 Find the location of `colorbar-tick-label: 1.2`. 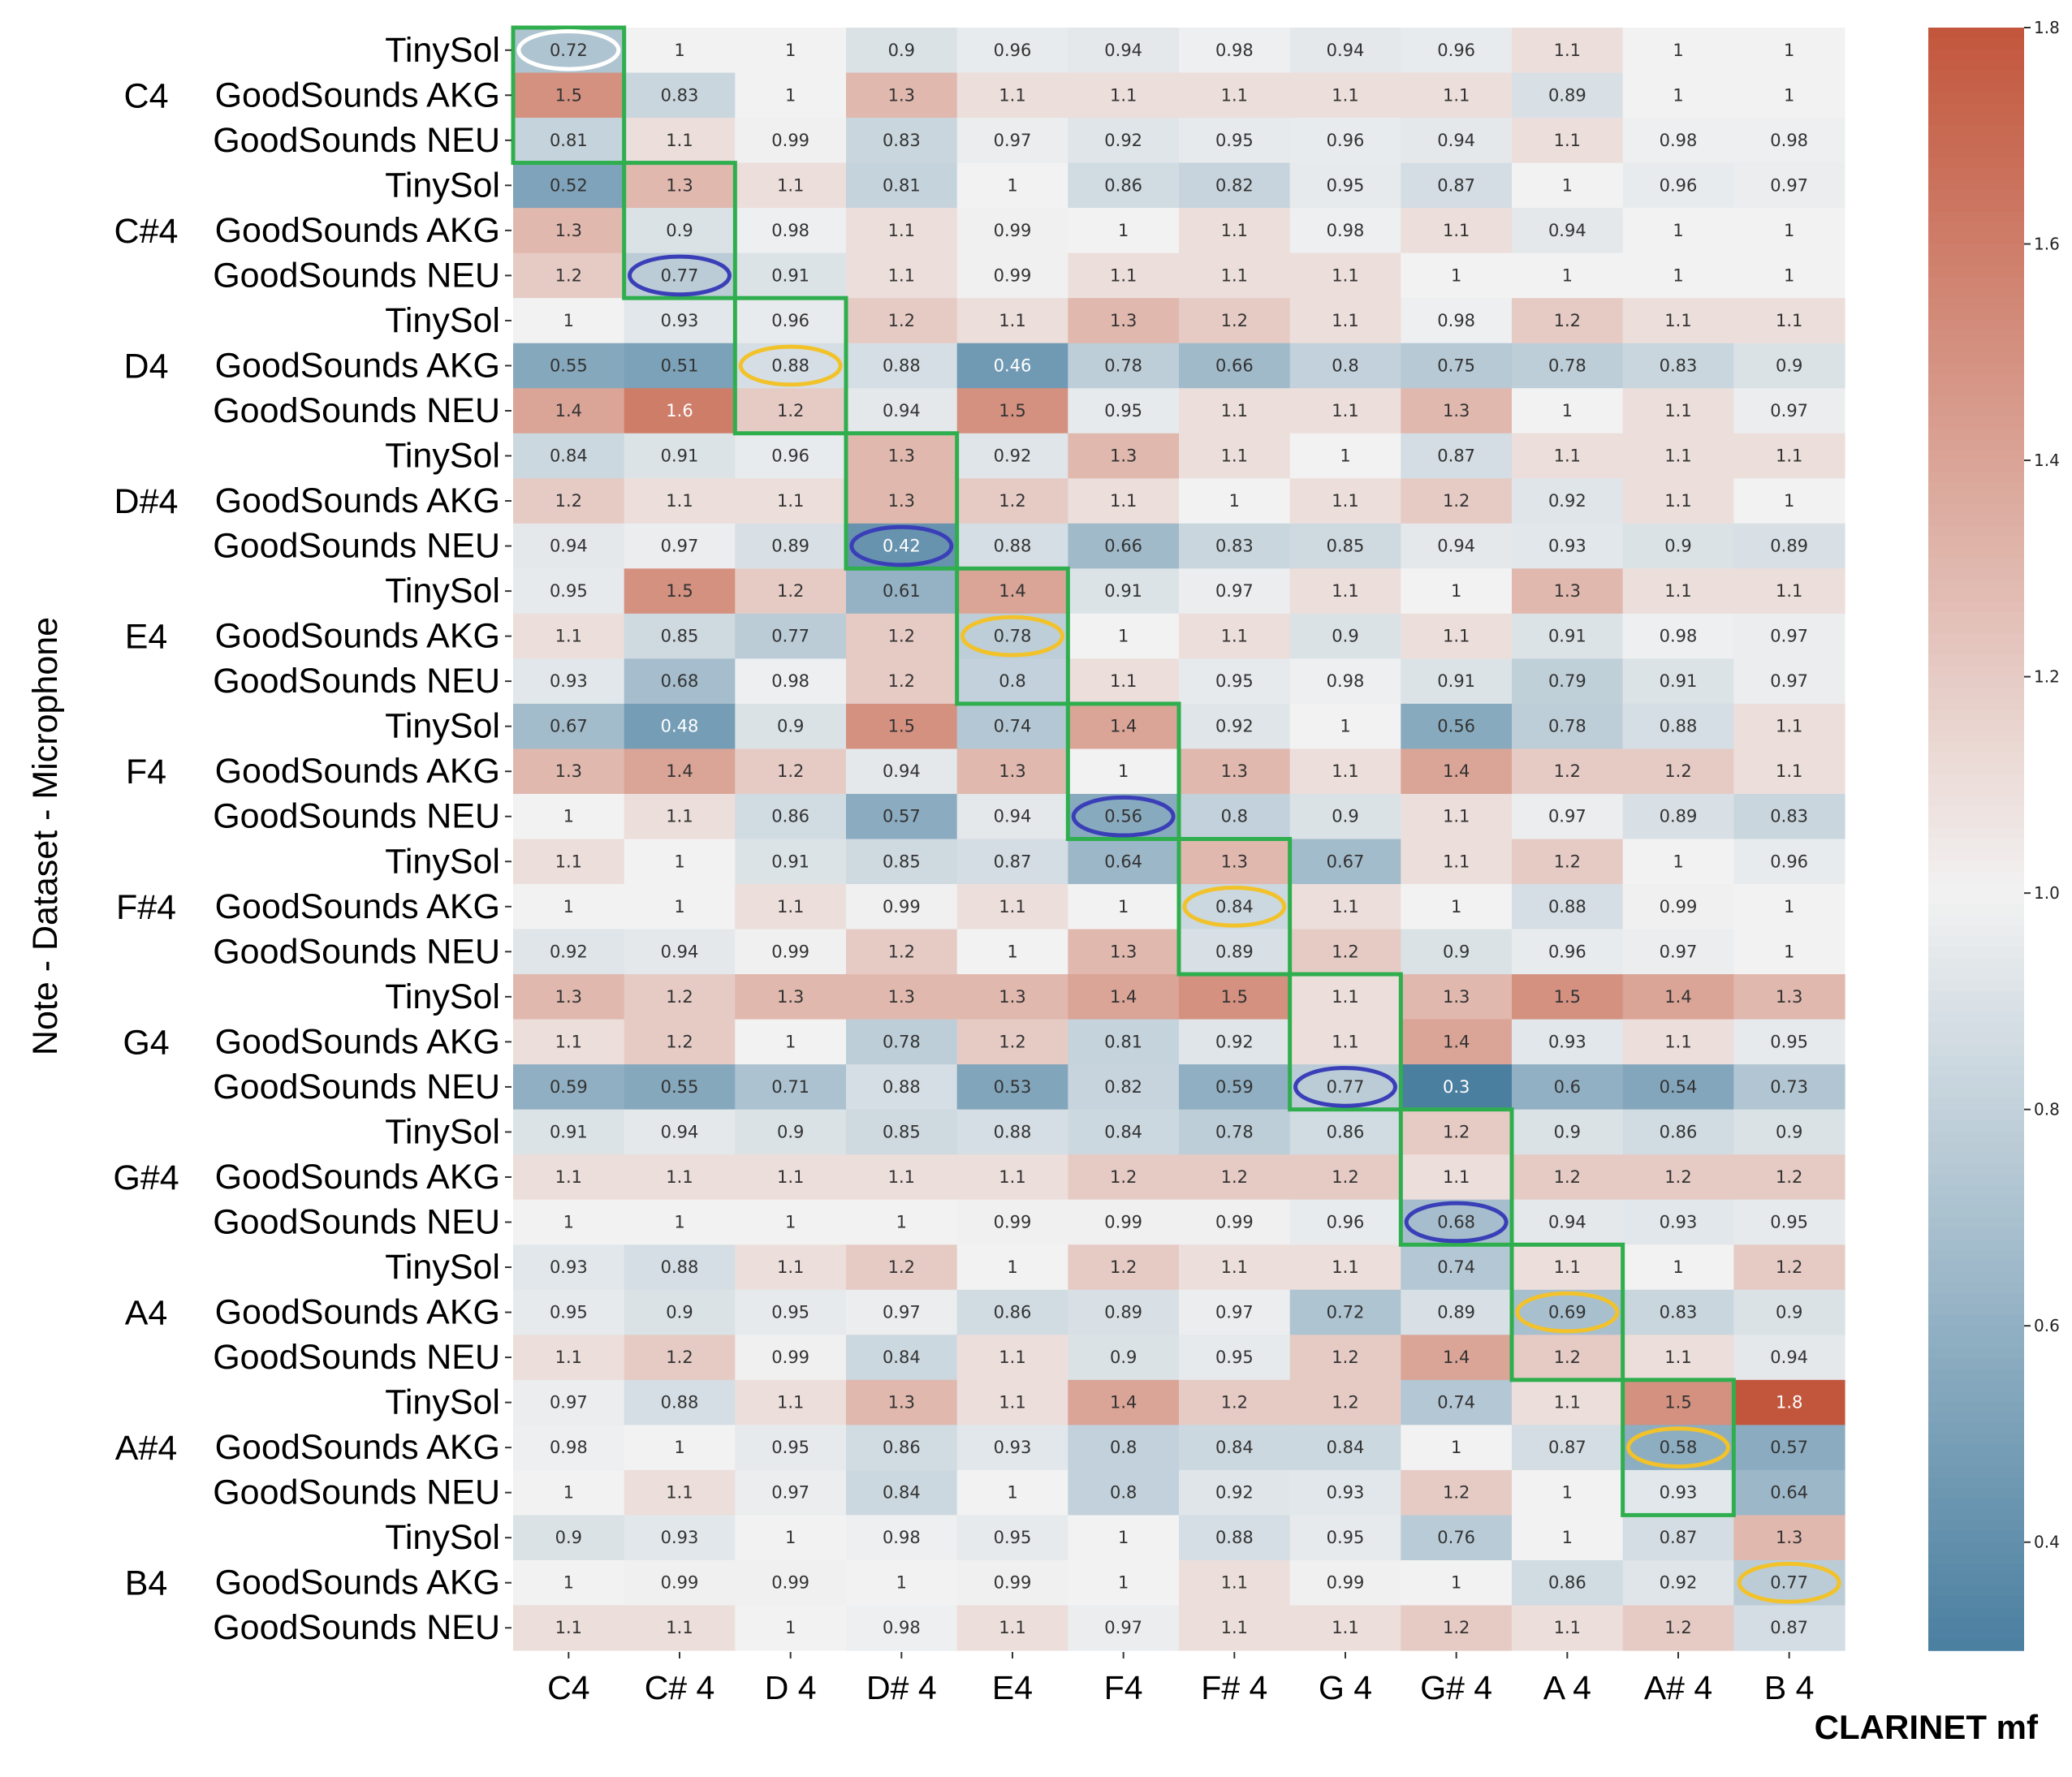

colorbar-tick-label: 1.2 is located at coordinates (2047, 677).